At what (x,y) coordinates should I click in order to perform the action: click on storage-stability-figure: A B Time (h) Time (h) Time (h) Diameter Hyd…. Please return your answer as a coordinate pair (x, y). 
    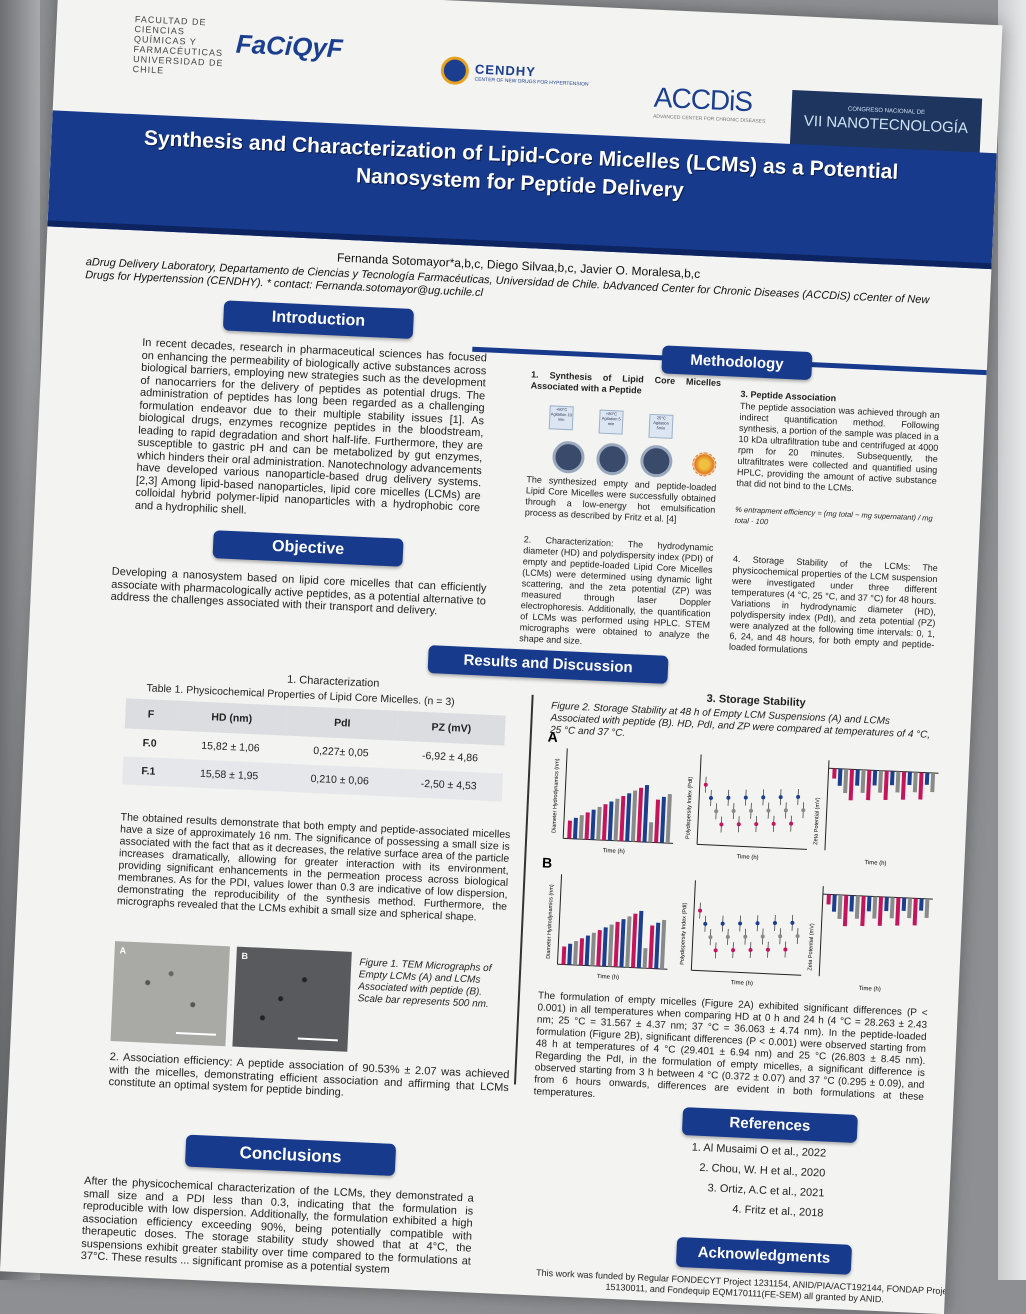
    Looking at the image, I should click on (740, 861).